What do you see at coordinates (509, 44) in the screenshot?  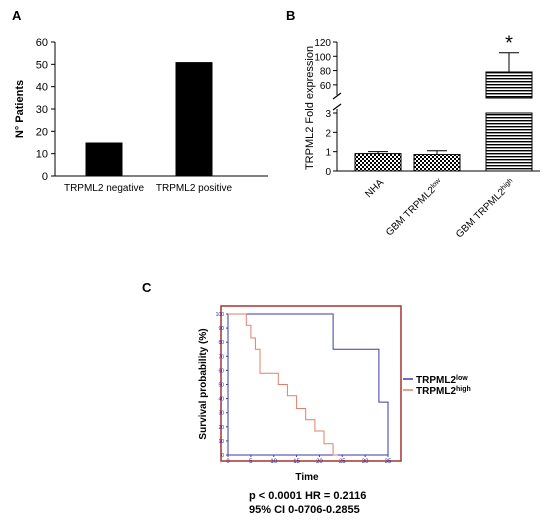 I see `panel-b-significance-marker: *` at bounding box center [509, 44].